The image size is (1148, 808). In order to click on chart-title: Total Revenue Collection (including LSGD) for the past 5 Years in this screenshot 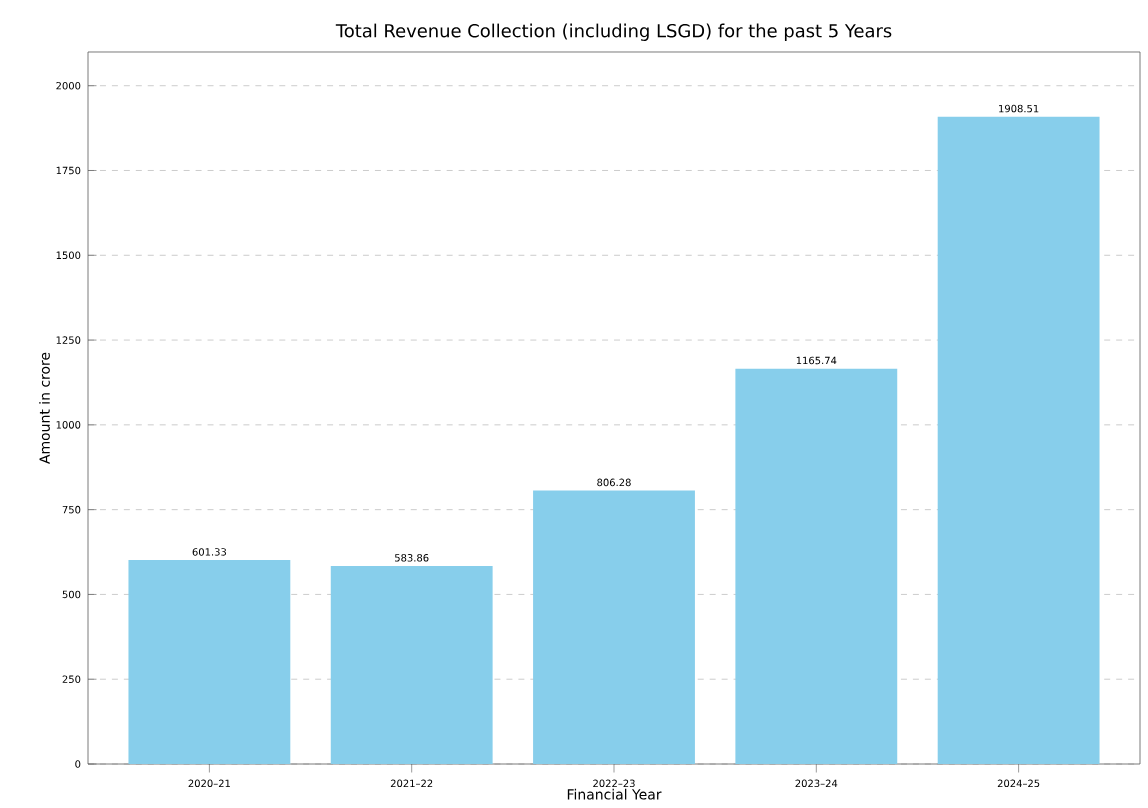, I will do `click(613, 32)`.